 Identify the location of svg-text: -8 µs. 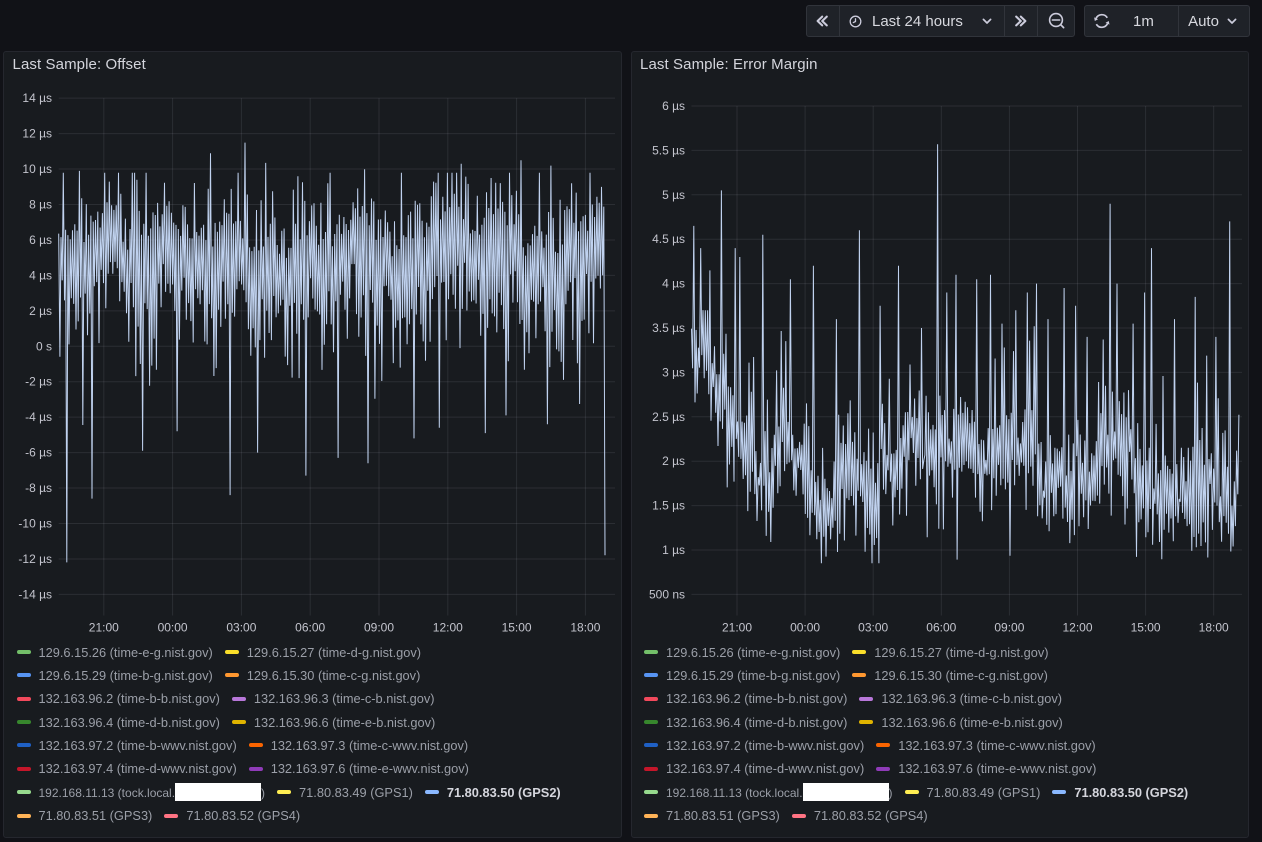
(38, 488).